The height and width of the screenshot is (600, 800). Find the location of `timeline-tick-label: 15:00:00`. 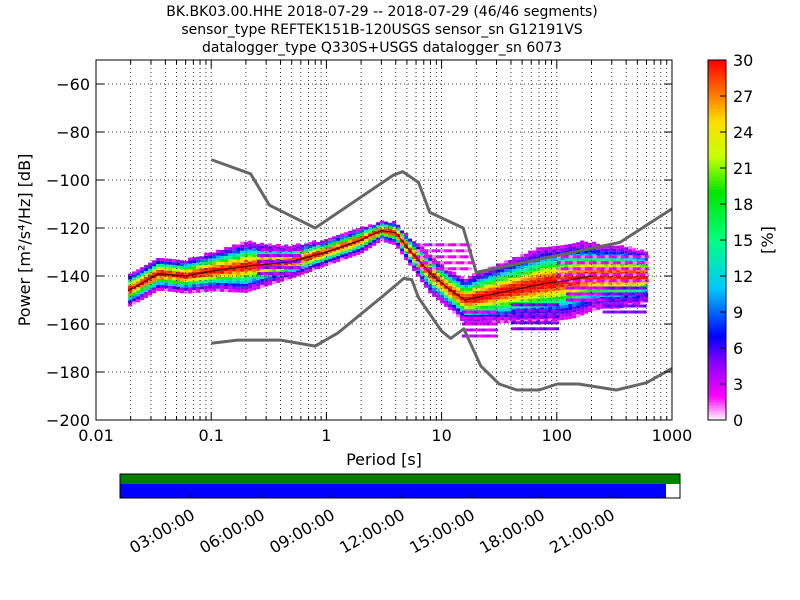

timeline-tick-label: 15:00:00 is located at coordinates (442, 531).